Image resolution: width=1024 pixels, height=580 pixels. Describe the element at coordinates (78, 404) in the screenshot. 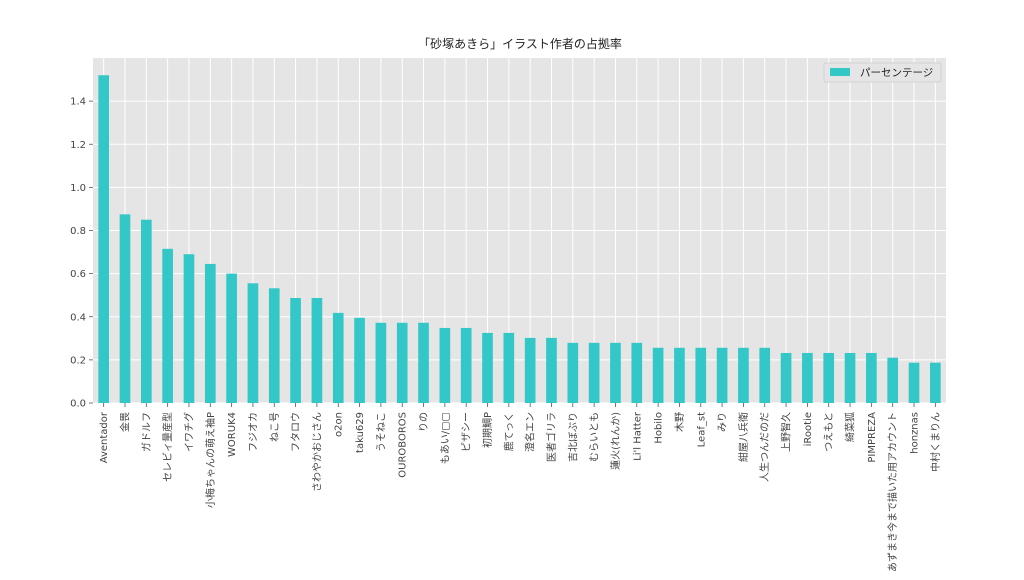

I see `y-tick-label: 0.0` at that location.